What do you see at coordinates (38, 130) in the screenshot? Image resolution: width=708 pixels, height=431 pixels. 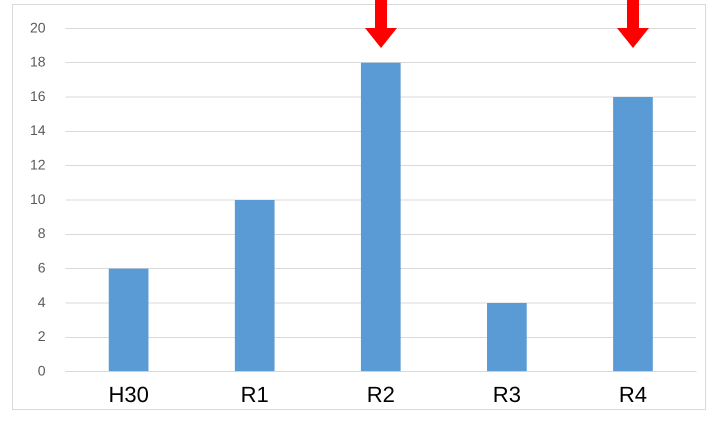 I see `y-tick-label: 14` at bounding box center [38, 130].